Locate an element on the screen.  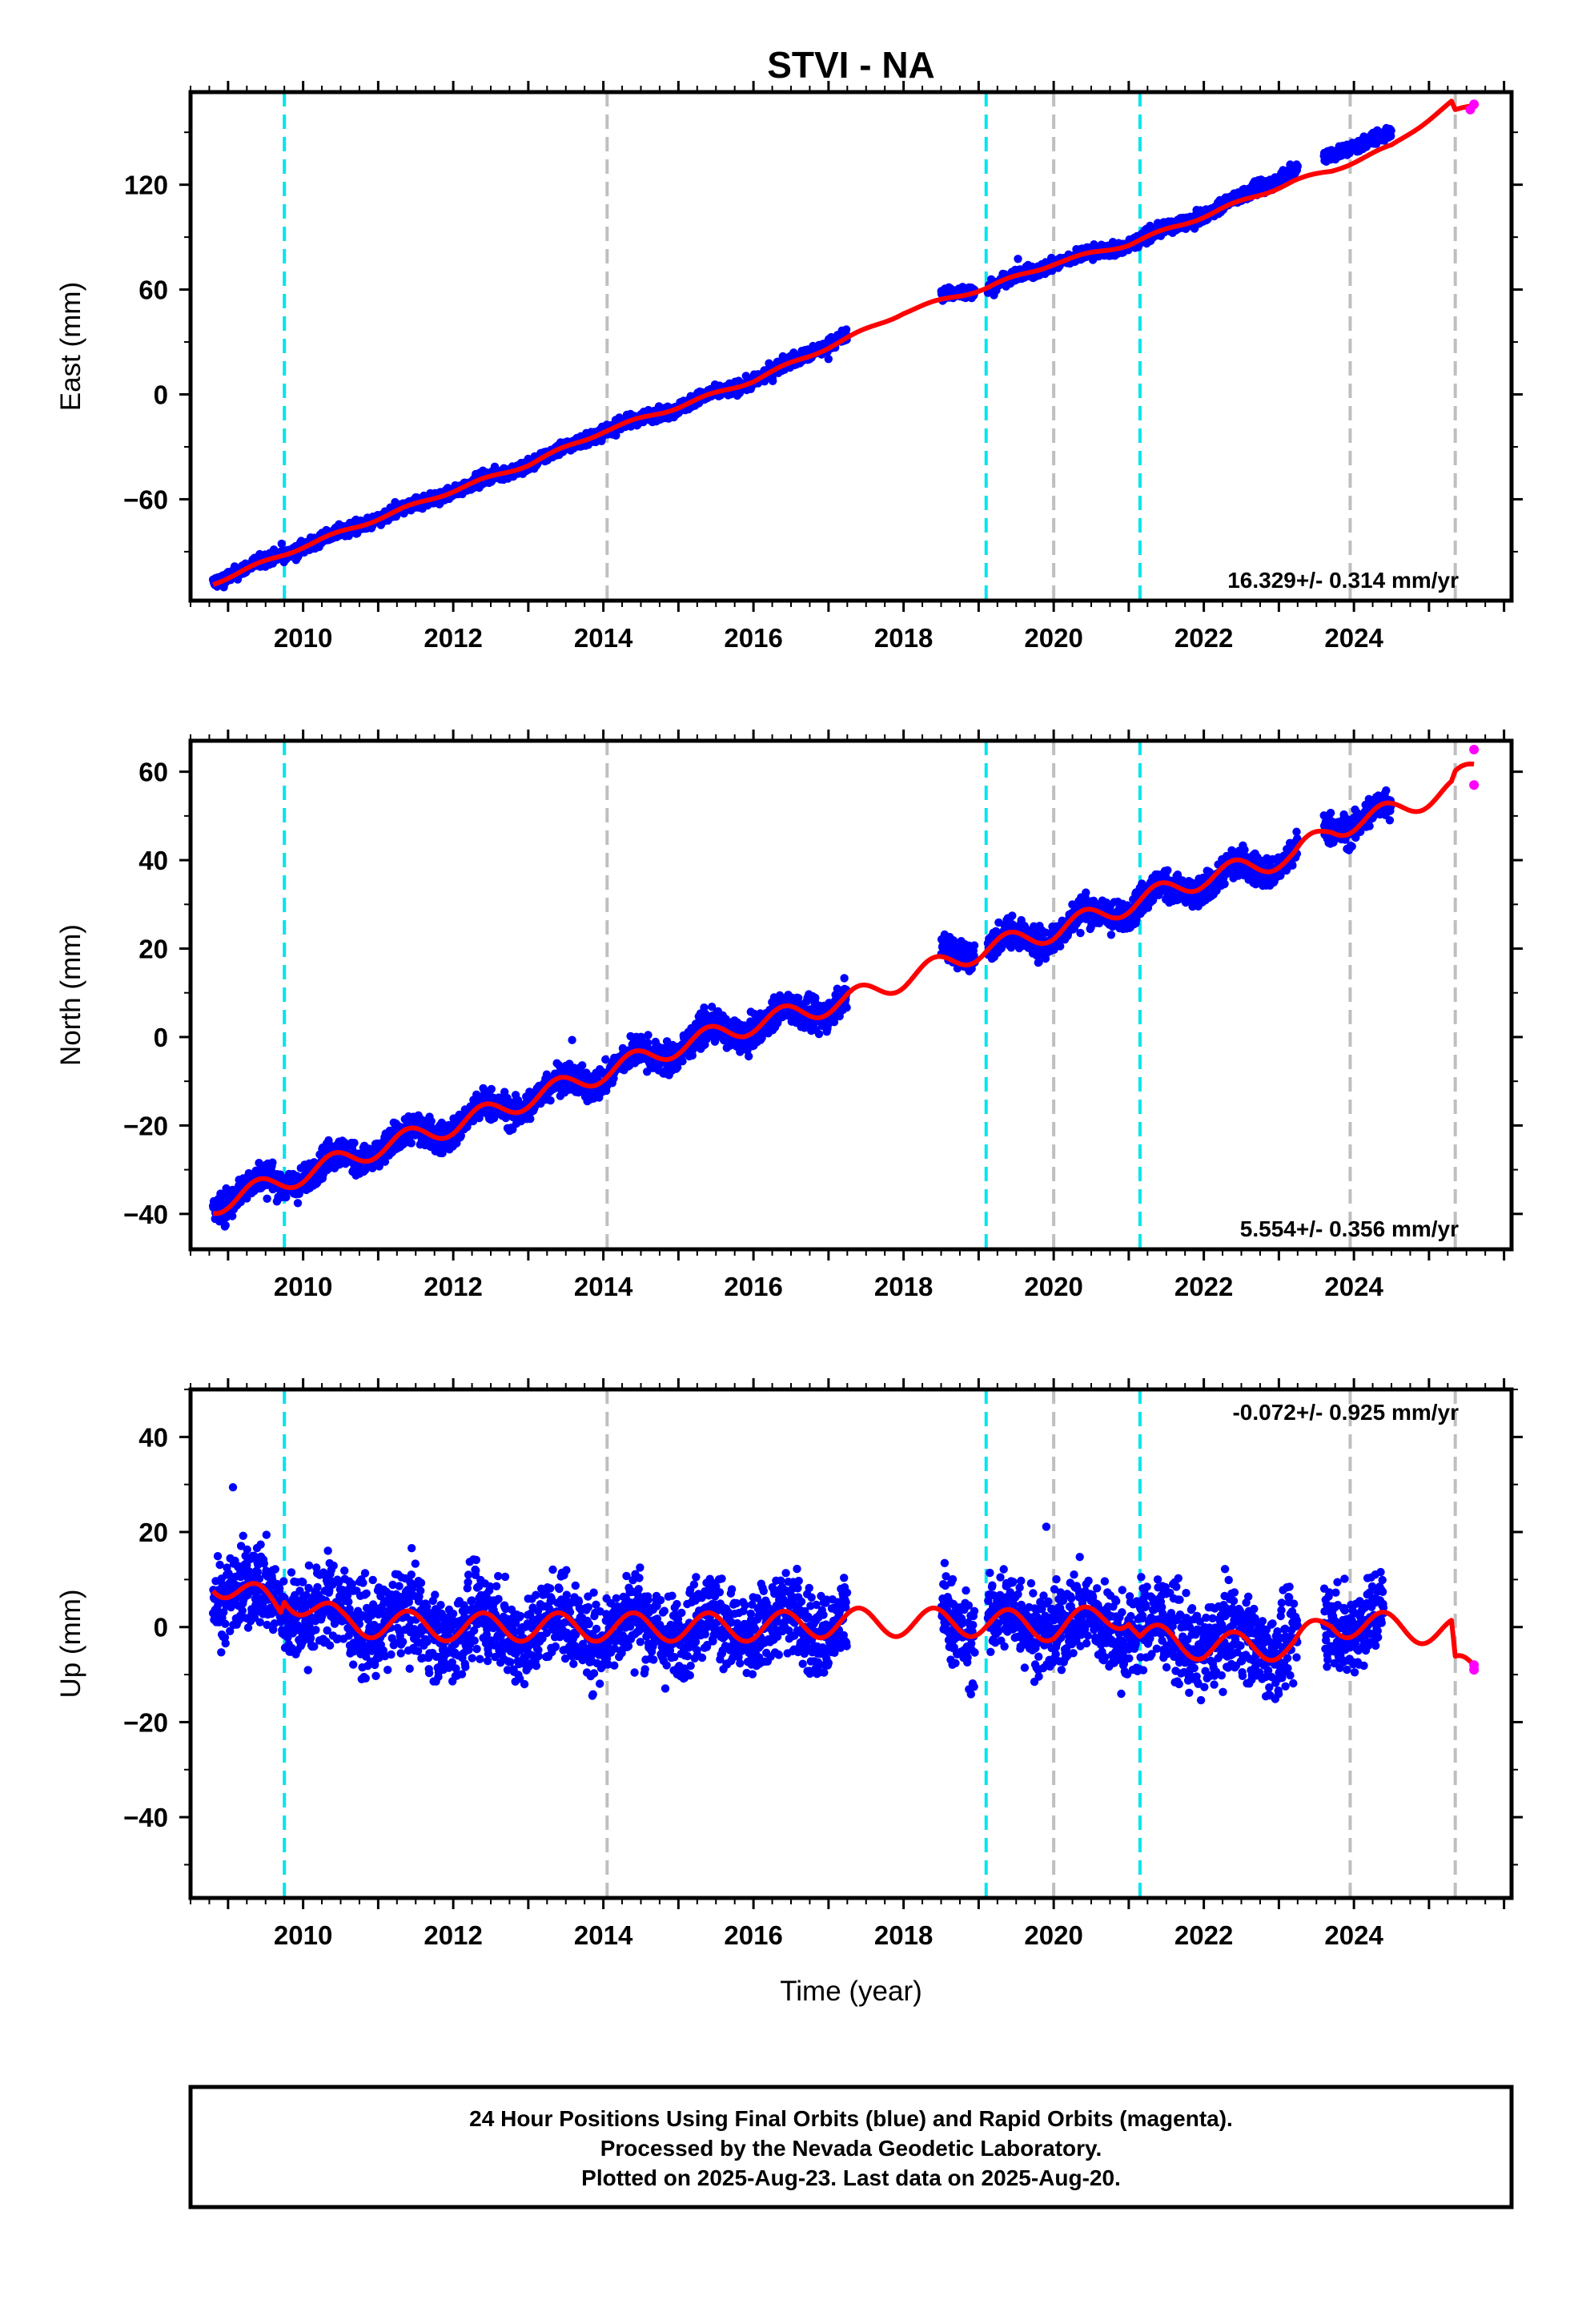
x-tick-label: 2010 is located at coordinates (303, 638).